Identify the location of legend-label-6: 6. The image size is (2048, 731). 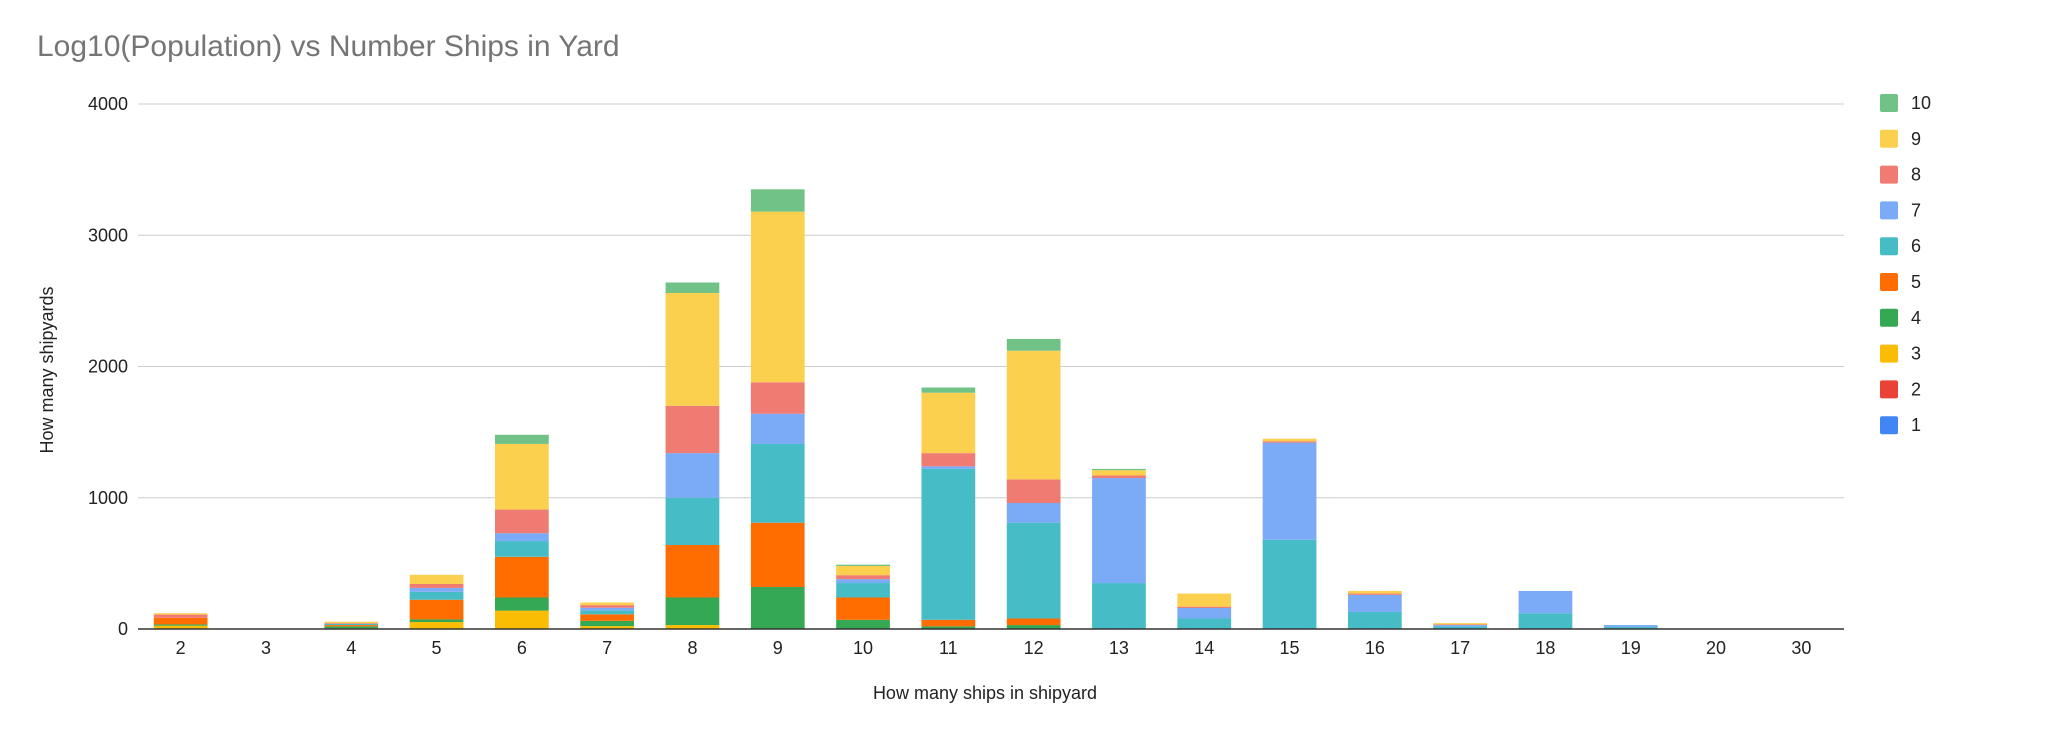
(1916, 246).